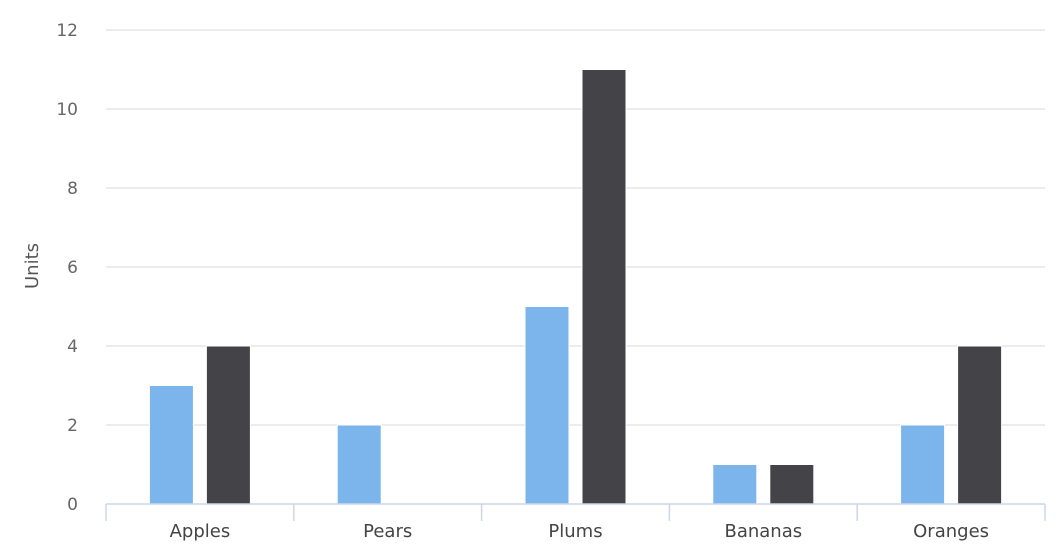  What do you see at coordinates (575, 531) in the screenshot?
I see `x-tick-label: Plums` at bounding box center [575, 531].